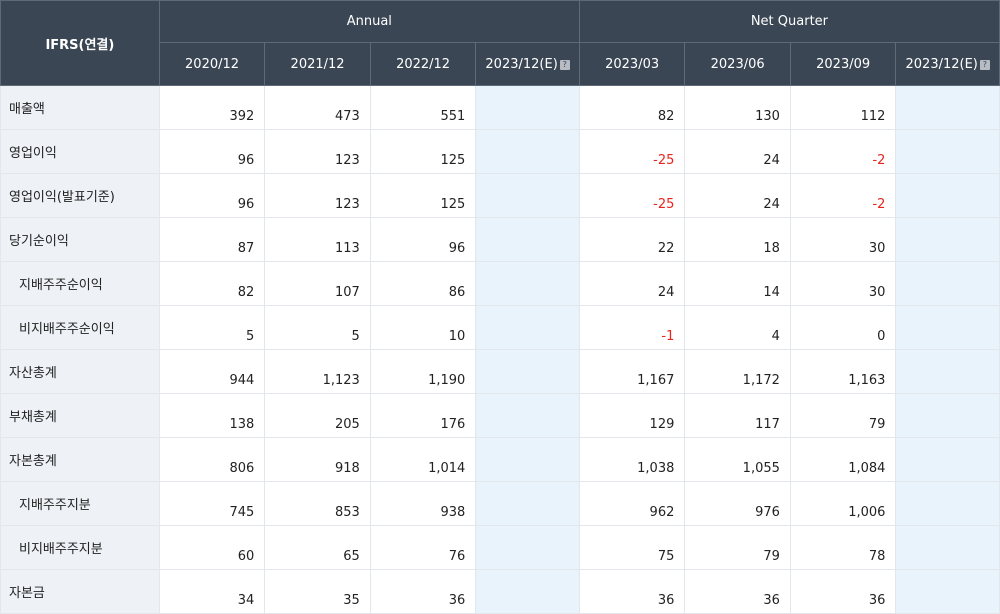 The image size is (1000, 614). I want to click on annual-value-cell: 938, so click(423, 503).